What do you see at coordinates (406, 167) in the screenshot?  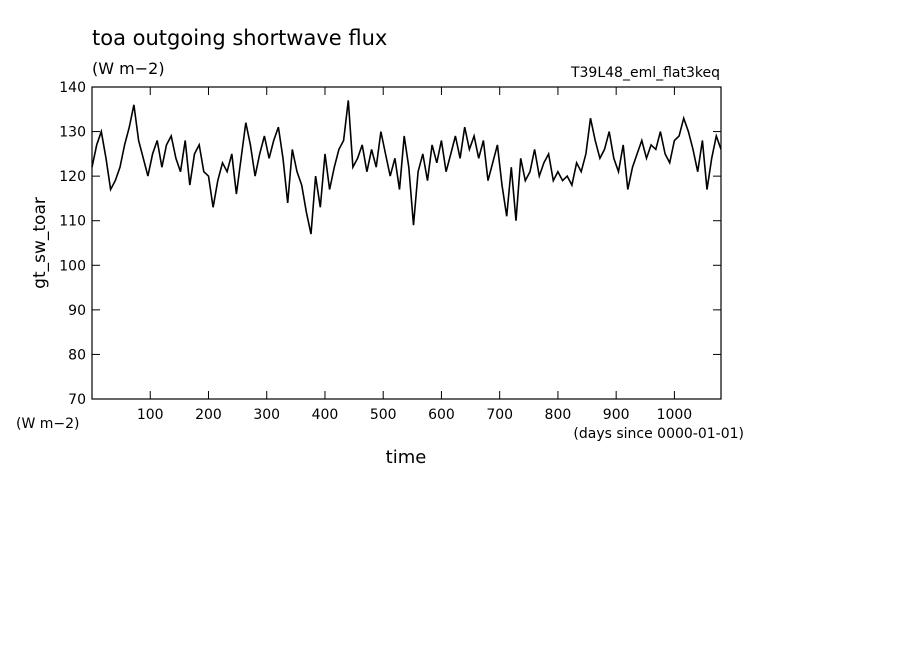 I see `data-line` at bounding box center [406, 167].